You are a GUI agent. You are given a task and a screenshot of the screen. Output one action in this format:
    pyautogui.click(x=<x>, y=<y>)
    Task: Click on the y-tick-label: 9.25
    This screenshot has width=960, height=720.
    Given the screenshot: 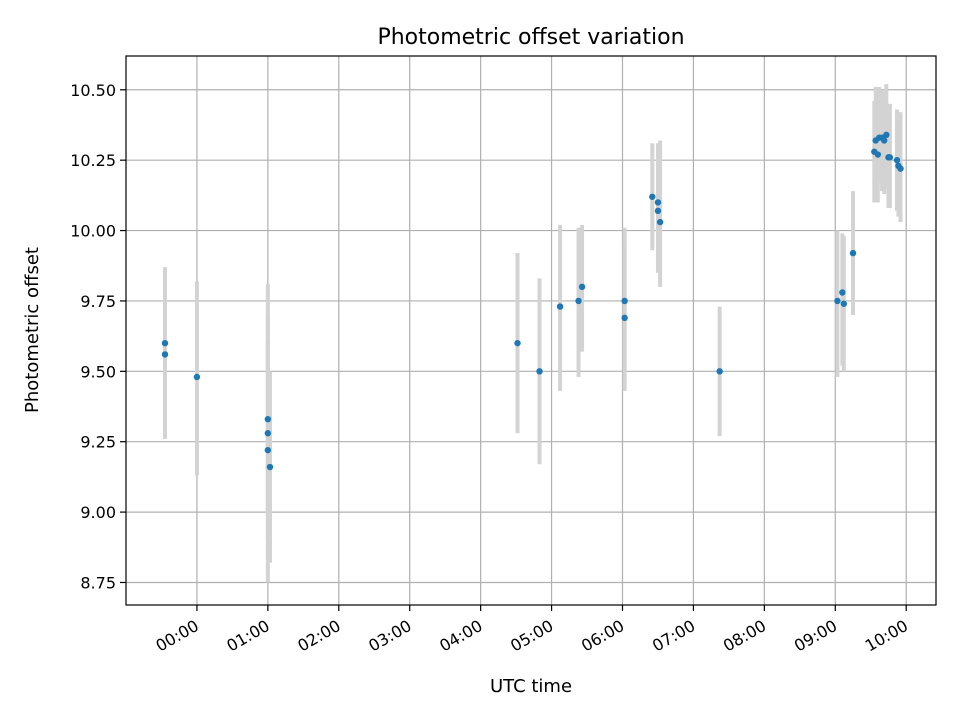 What is the action you would take?
    pyautogui.click(x=98, y=442)
    